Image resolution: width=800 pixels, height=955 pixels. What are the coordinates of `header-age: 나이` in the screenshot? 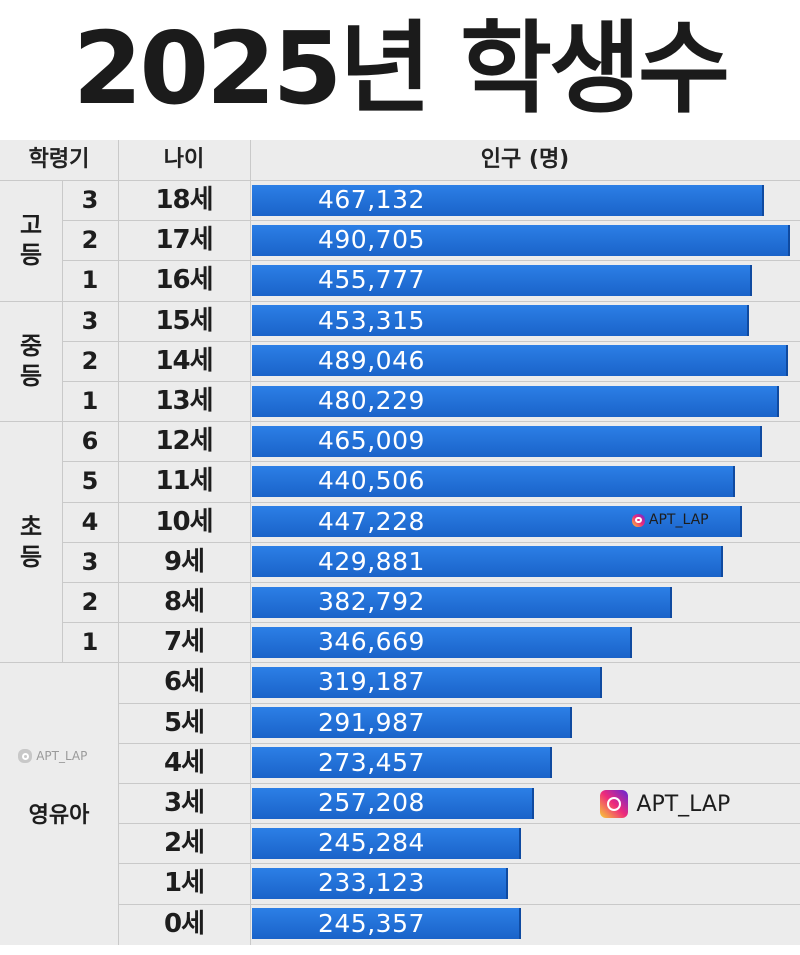 It's located at (184, 159).